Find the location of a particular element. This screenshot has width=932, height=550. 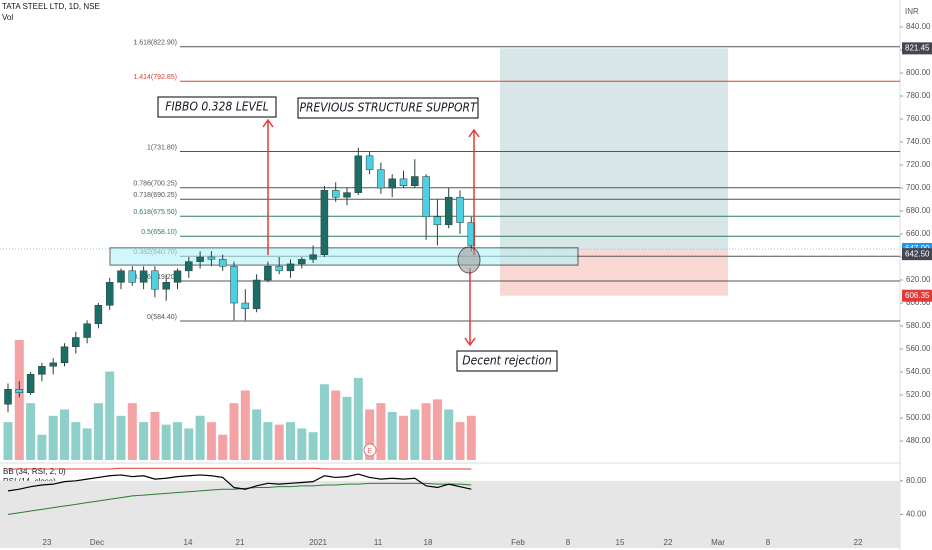

target-zone is located at coordinates (614, 148).